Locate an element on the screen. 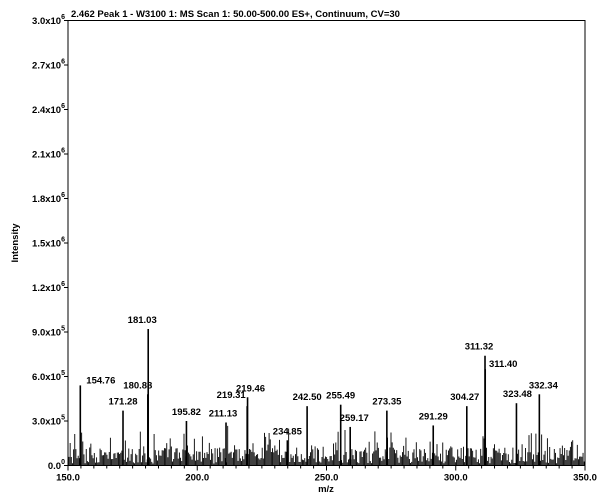 The image size is (597, 498). peak-label: 311.40 is located at coordinates (503, 364).